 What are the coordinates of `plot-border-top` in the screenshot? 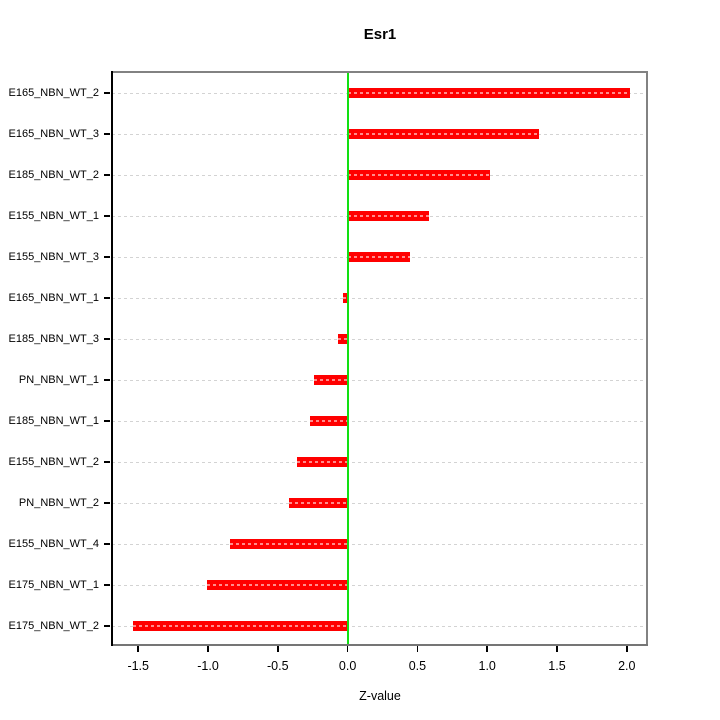 It's located at (379, 72).